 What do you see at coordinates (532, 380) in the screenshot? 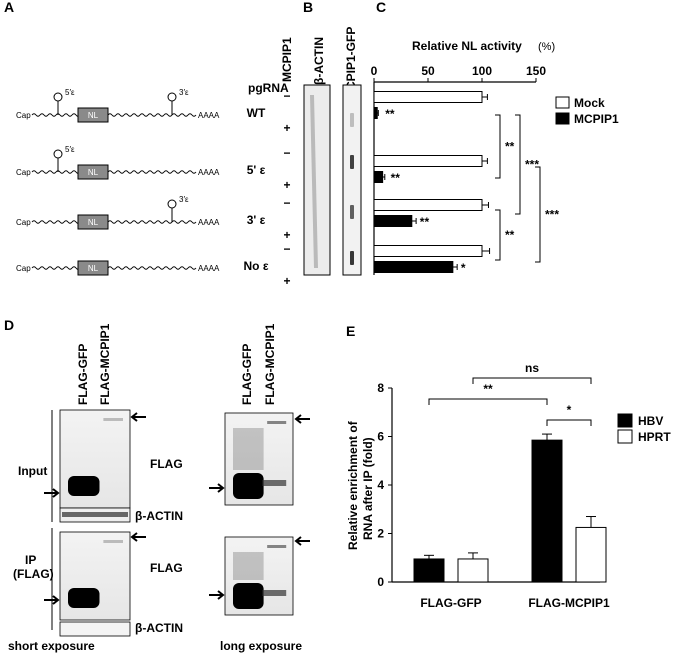
I see `sig-bracket-hprt` at bounding box center [532, 380].